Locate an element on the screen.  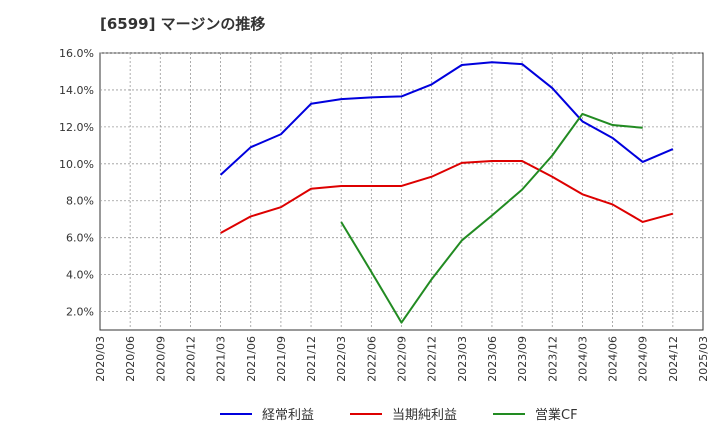
x-tick-label: 2022/03 is located at coordinates (341, 359).